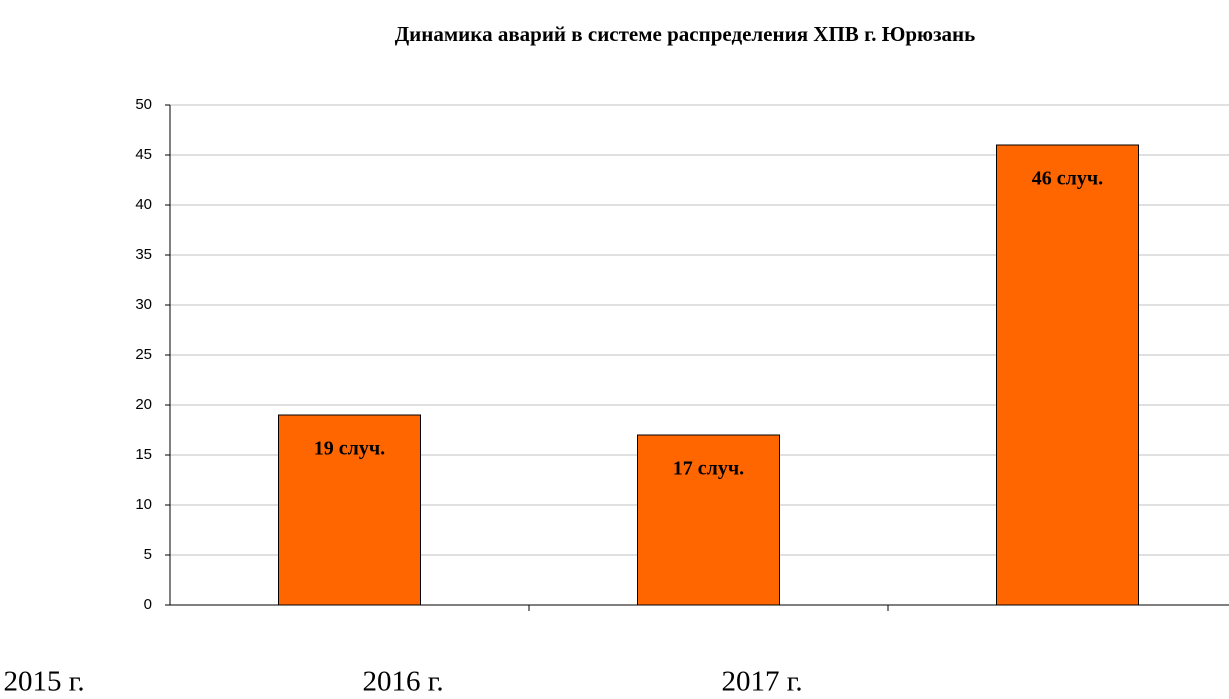  What do you see at coordinates (148, 554) in the screenshot?
I see `y-tick-label: 5` at bounding box center [148, 554].